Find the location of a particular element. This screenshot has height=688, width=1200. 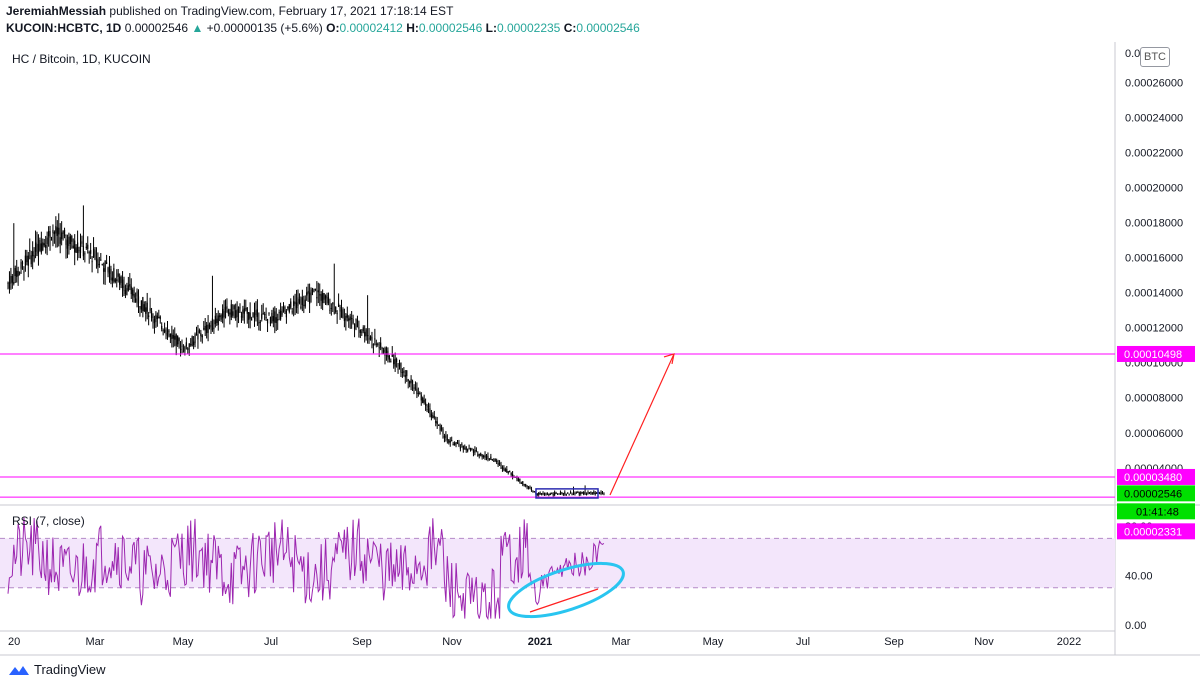

footer-brand: TradingView is located at coordinates (57, 669).